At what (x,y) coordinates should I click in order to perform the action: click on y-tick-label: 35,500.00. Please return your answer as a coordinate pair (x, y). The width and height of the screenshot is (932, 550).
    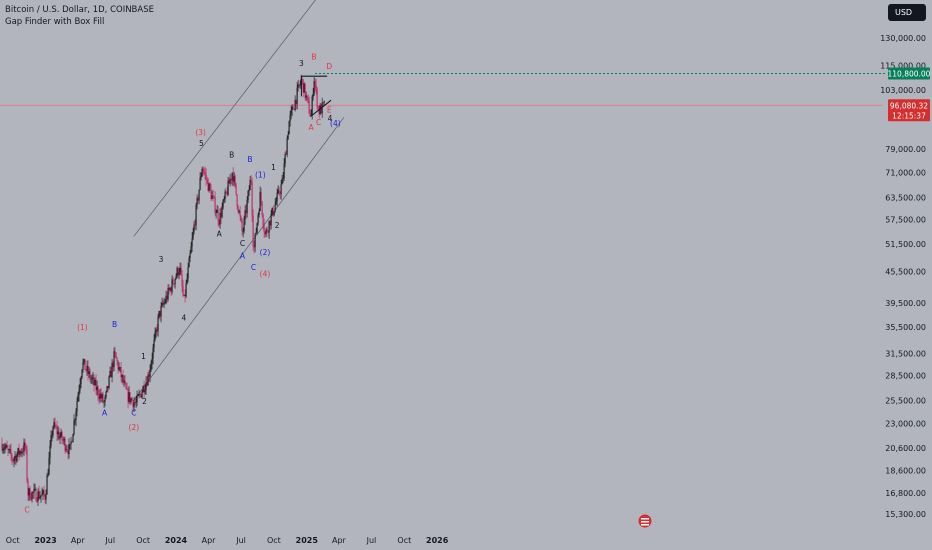
    Looking at the image, I should click on (905, 327).